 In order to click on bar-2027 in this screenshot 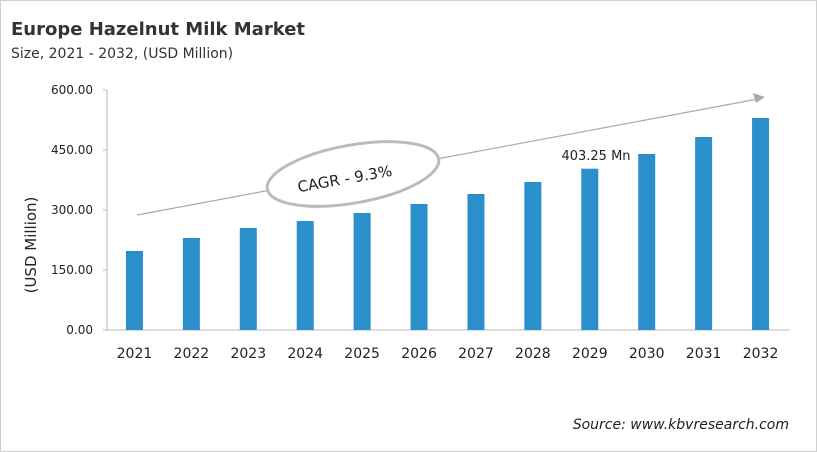, I will do `click(476, 262)`.